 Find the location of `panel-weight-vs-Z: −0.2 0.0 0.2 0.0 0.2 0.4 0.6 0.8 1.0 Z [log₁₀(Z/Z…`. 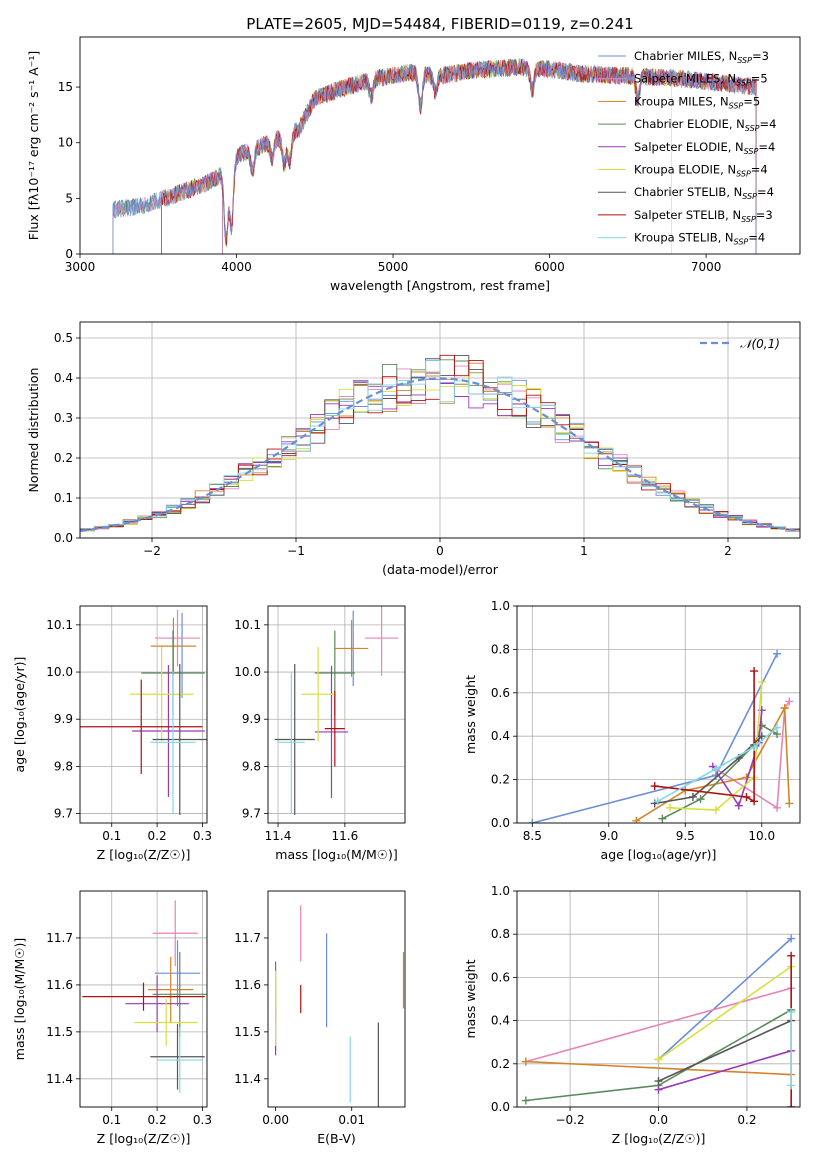

panel-weight-vs-Z: −0.2 0.0 0.2 0.0 0.2 0.4 0.6 0.8 1.0 Z [log₁₀(Z/Z… is located at coordinates (632, 1015).